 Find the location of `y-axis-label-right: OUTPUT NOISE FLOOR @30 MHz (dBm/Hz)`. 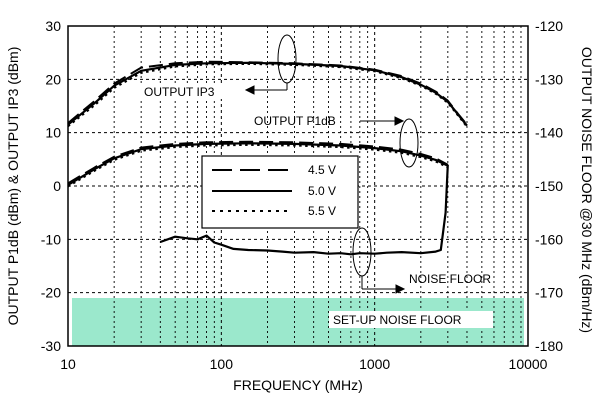

y-axis-label-right: OUTPUT NOISE FLOOR @30 MHz (dBm/Hz) is located at coordinates (587, 190).